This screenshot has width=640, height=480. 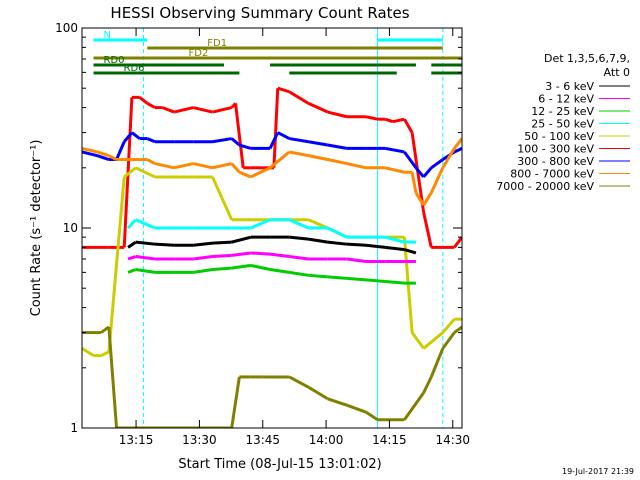 What do you see at coordinates (107, 35) in the screenshot?
I see `flag-label-n: N` at bounding box center [107, 35].